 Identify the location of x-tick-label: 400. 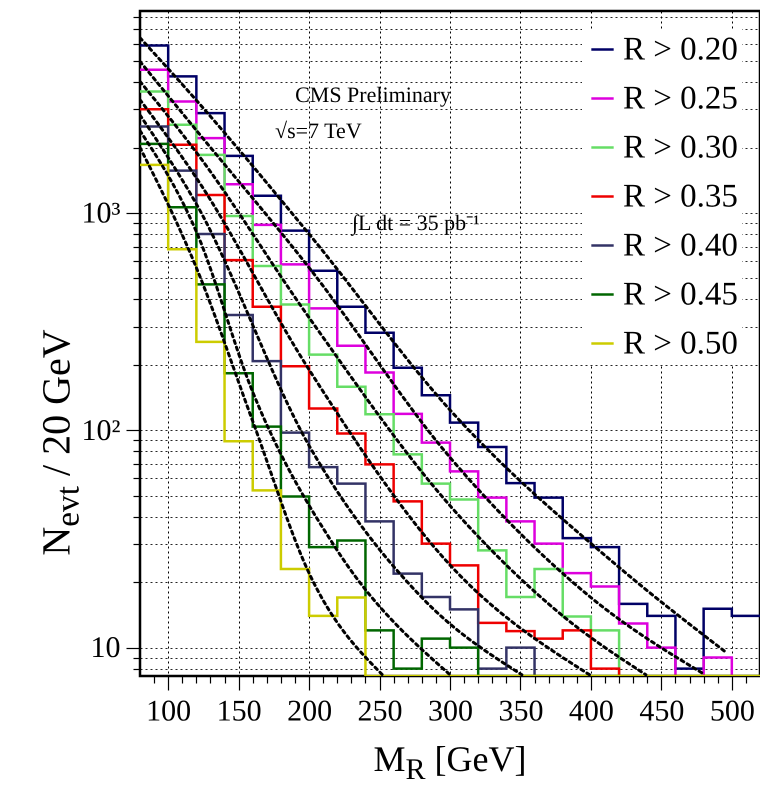
(591, 711).